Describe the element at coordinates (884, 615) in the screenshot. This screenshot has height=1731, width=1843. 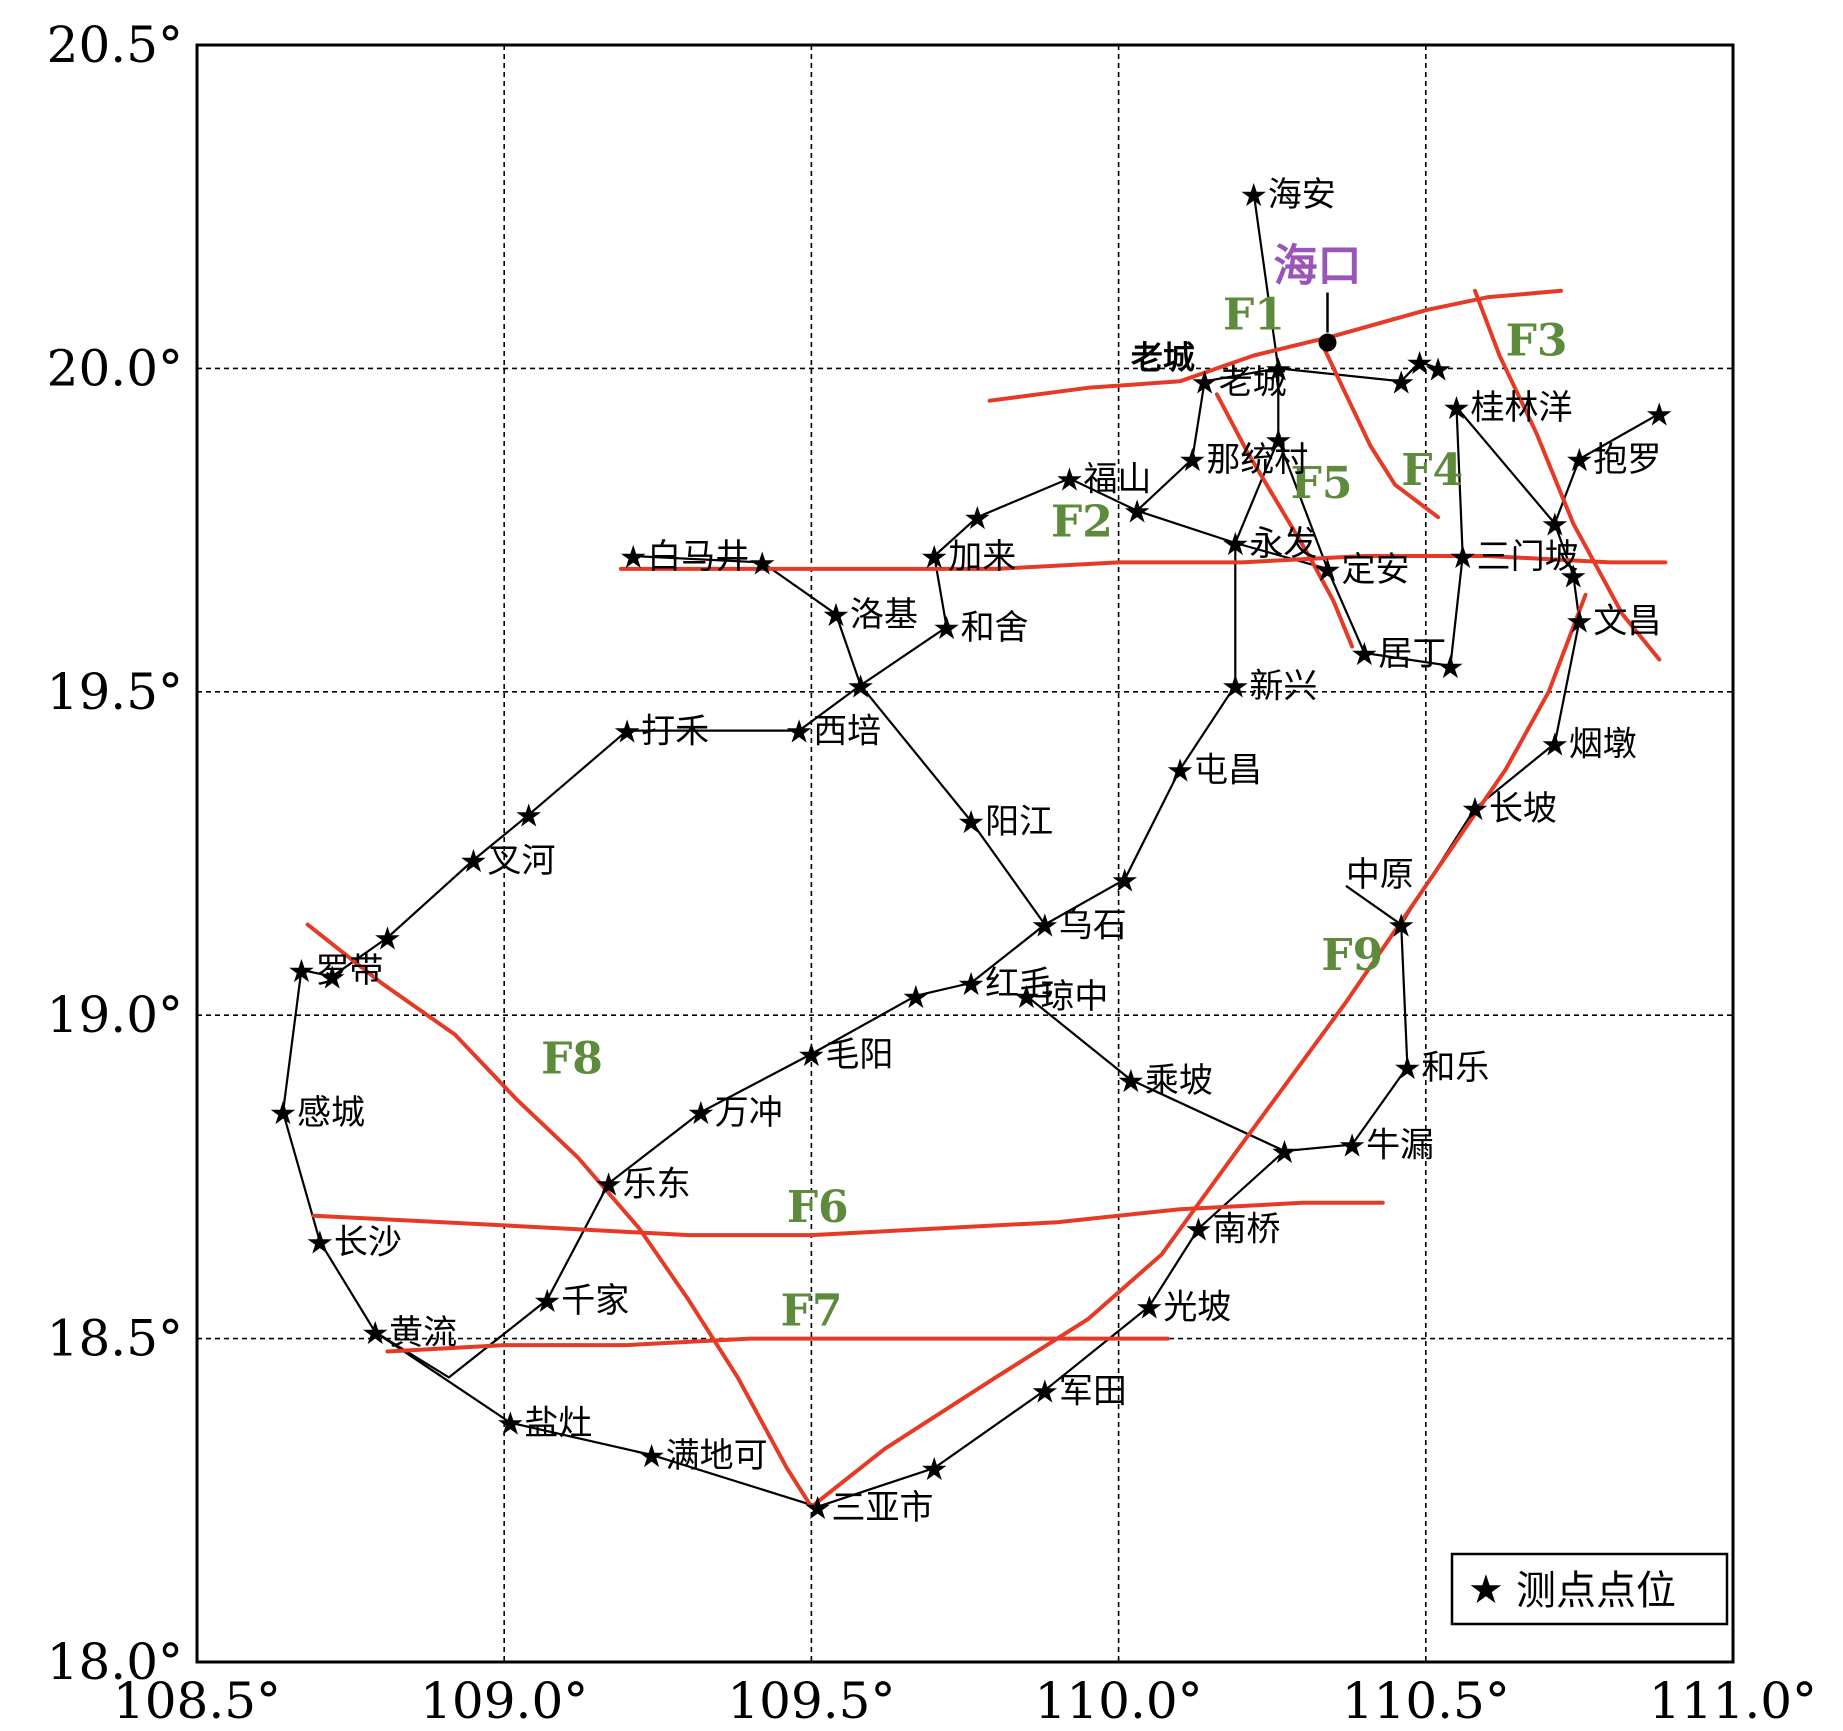
I see `station-label: 洛基` at that location.